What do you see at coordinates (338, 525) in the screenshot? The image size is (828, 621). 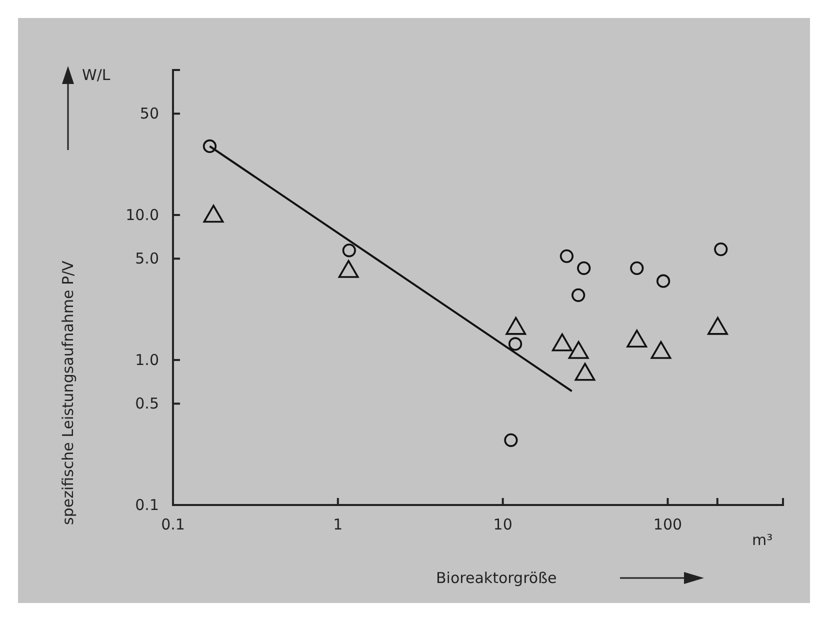 I see `x-tick-label: 1` at bounding box center [338, 525].